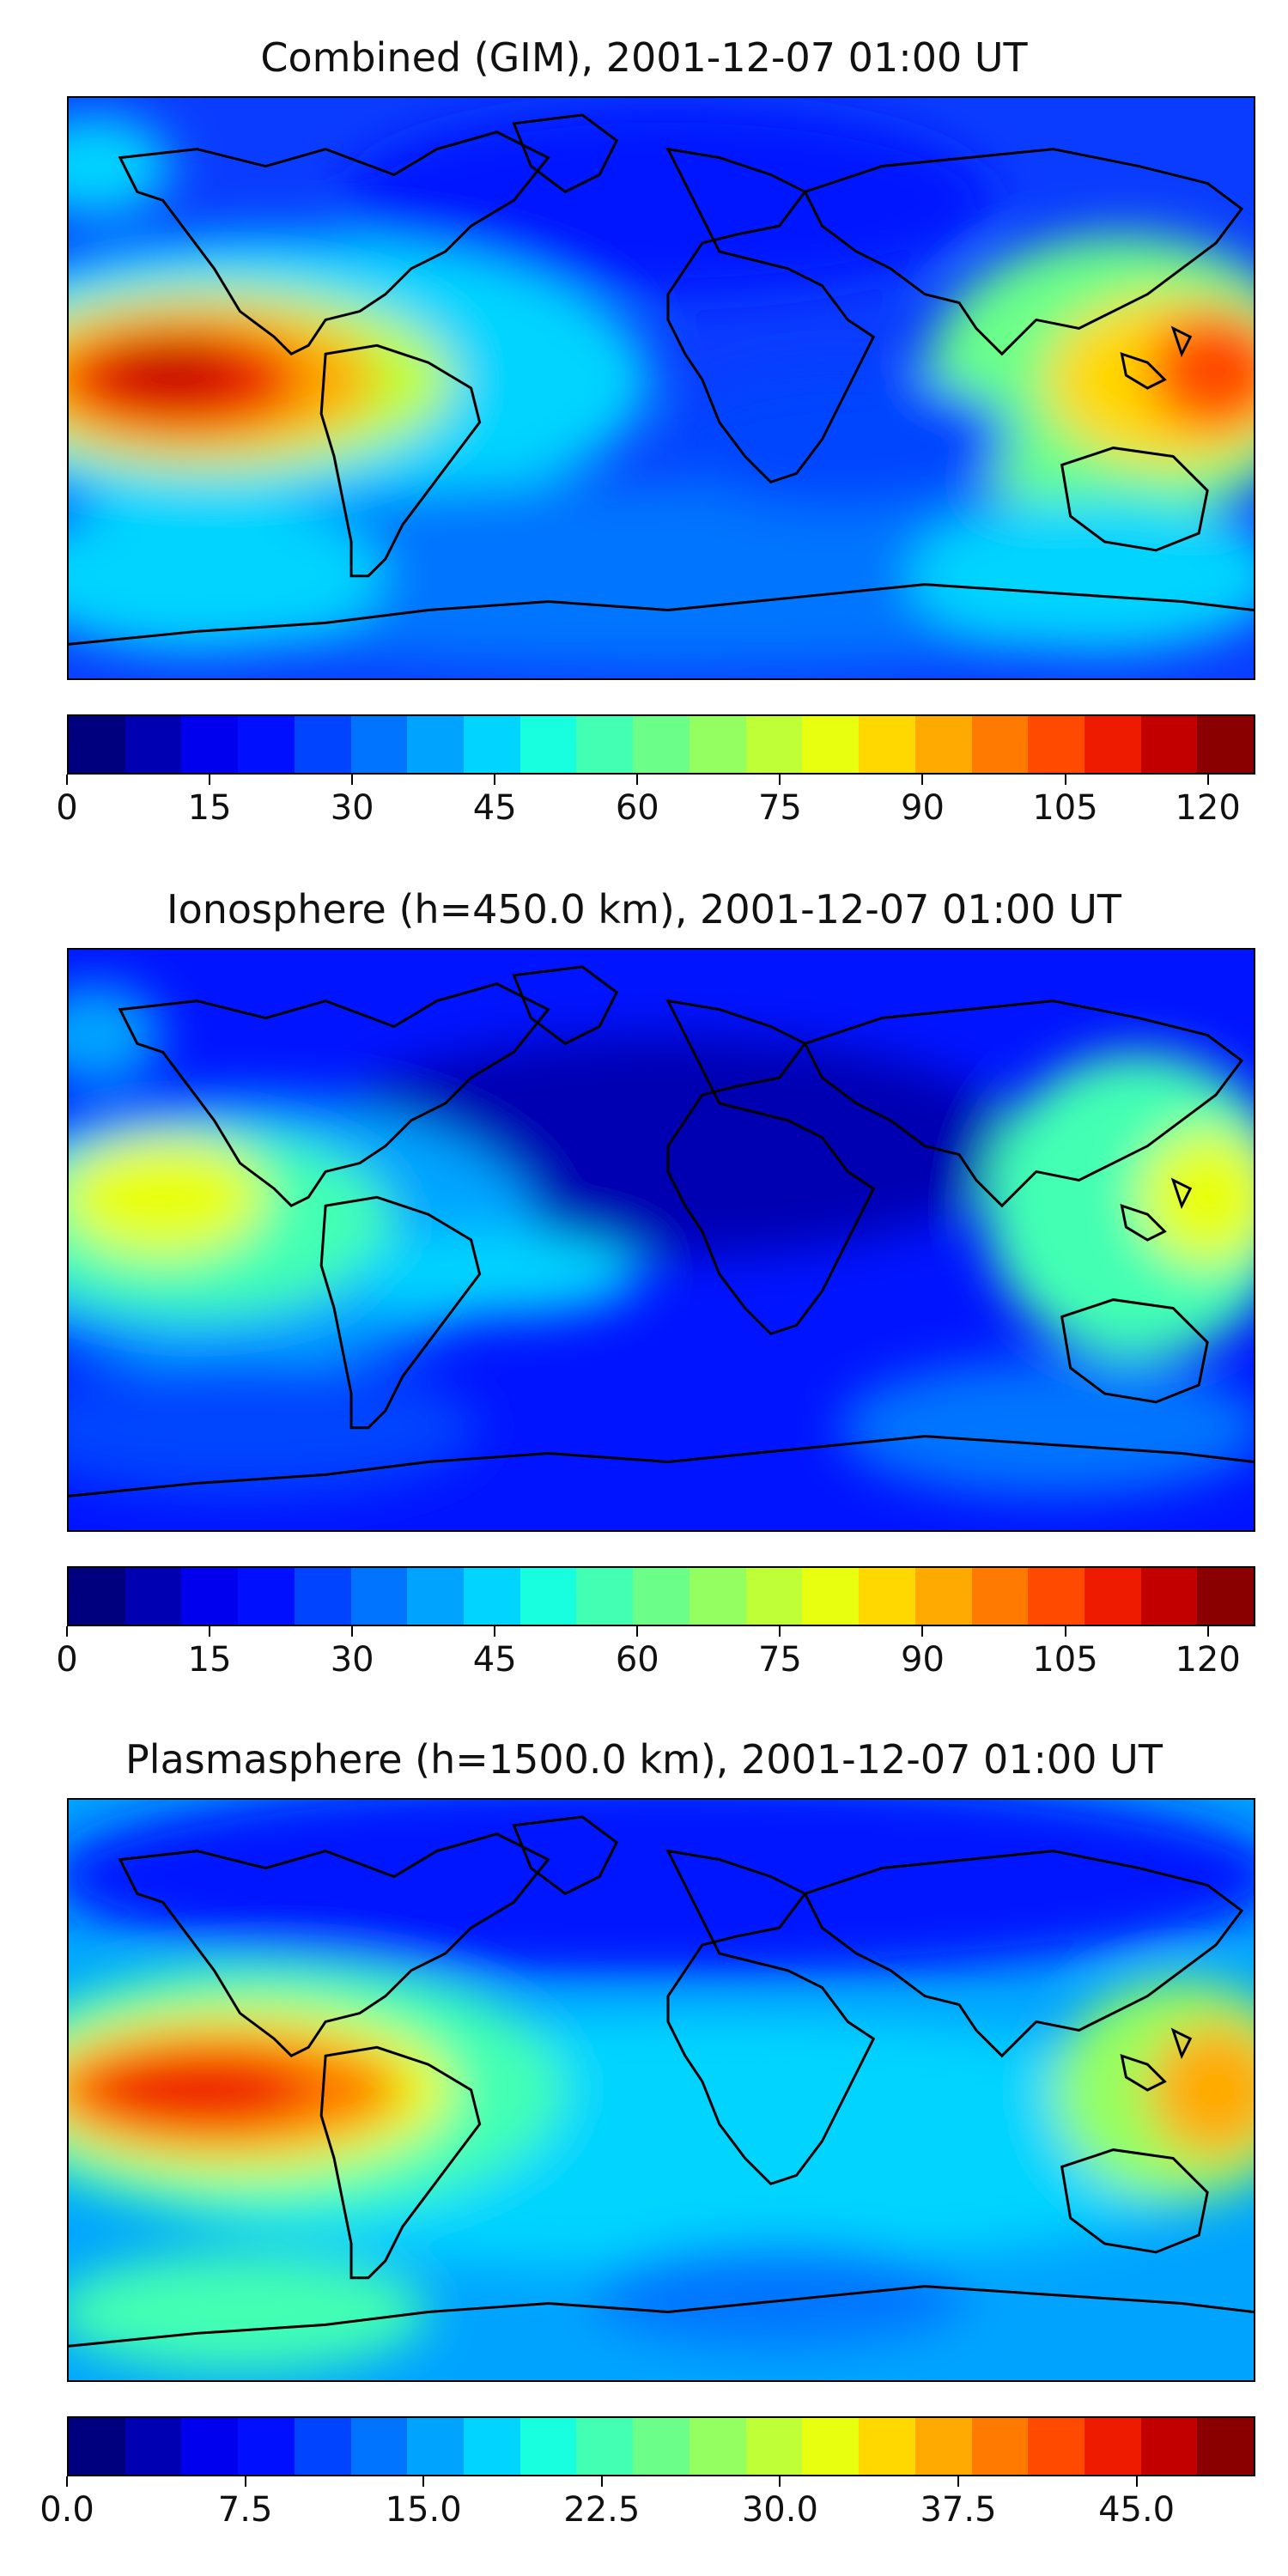 The image size is (1288, 2576). What do you see at coordinates (66, 2510) in the screenshot?
I see `tick-label: 0.0` at bounding box center [66, 2510].